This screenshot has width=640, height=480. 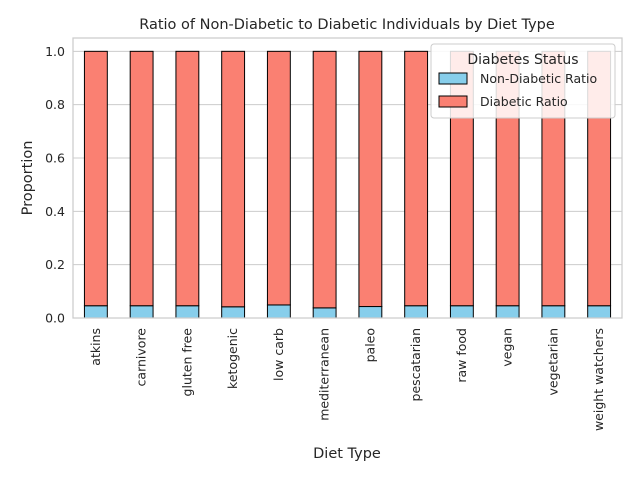 What do you see at coordinates (278, 354) in the screenshot?
I see `x-tick-label: low carb` at bounding box center [278, 354].